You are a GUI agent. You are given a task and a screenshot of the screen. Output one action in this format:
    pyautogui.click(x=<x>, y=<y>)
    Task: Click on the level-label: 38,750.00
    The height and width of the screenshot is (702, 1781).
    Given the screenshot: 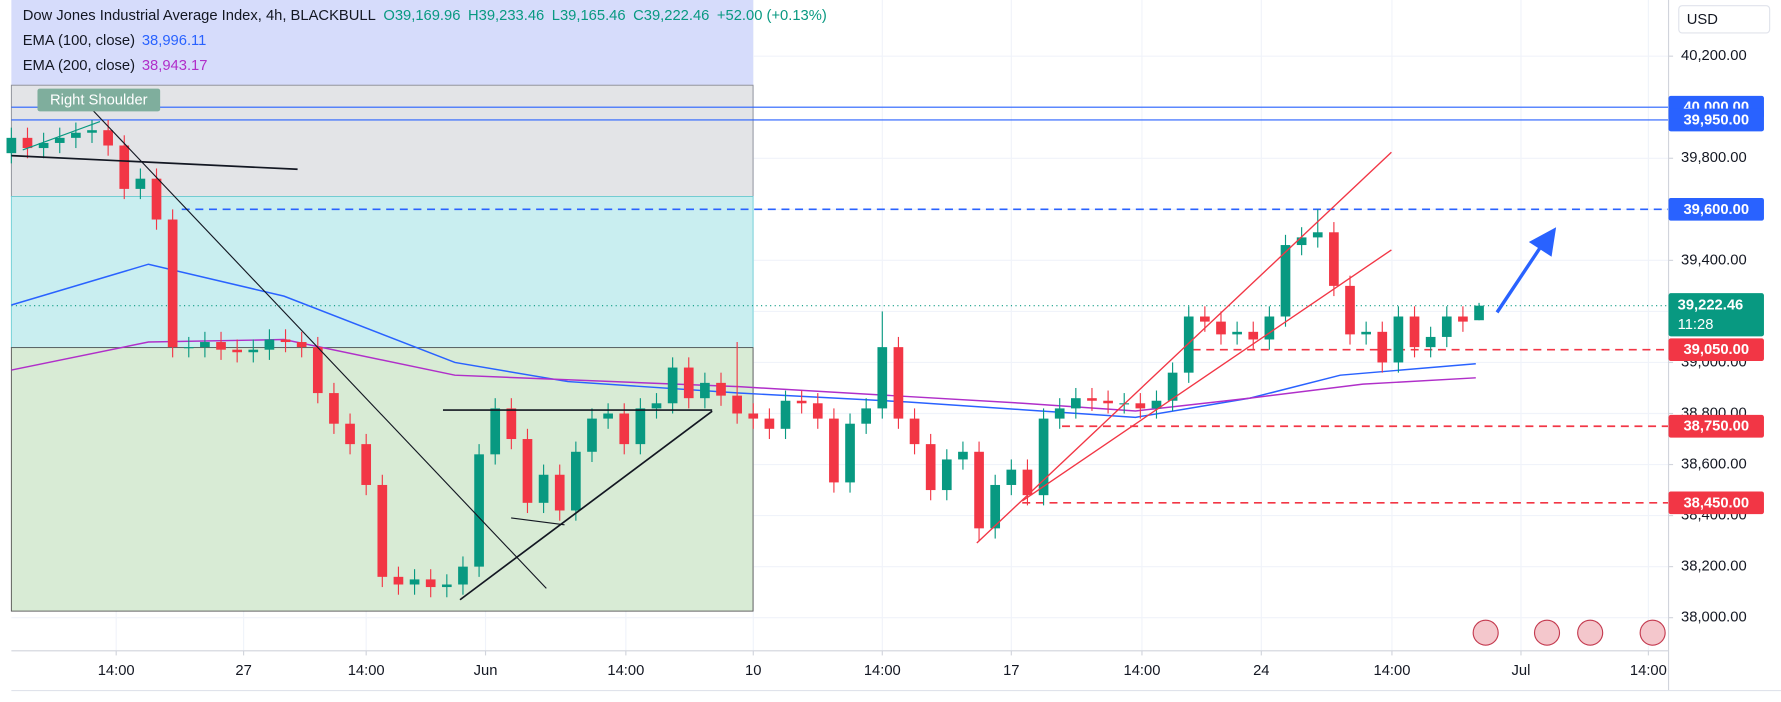 What is the action you would take?
    pyautogui.click(x=1716, y=427)
    